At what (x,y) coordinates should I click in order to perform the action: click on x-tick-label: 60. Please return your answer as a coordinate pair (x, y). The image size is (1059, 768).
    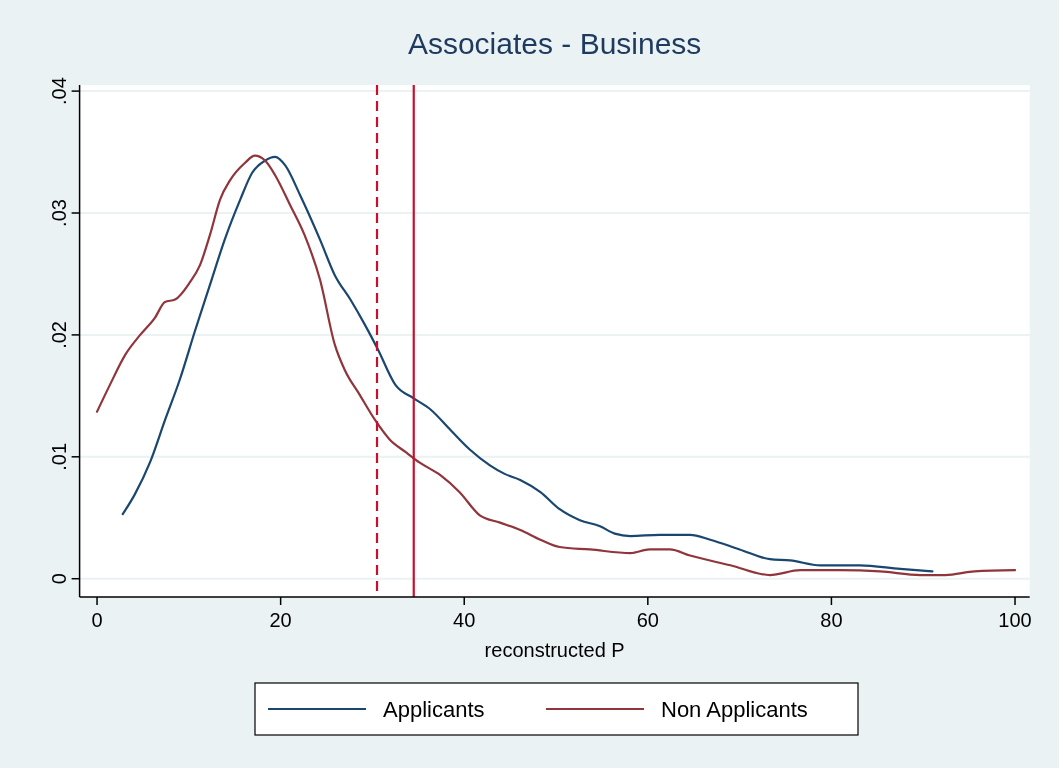
    Looking at the image, I should click on (647, 620).